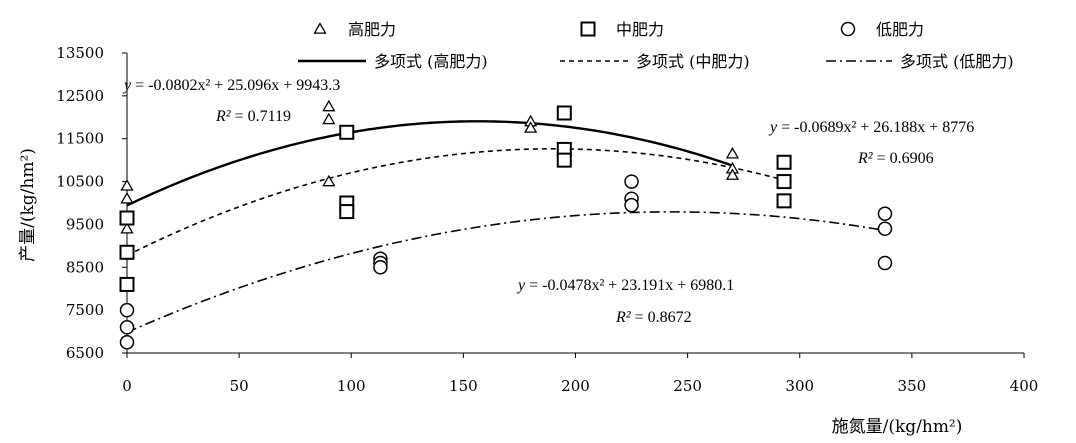  What do you see at coordinates (235, 85) in the screenshot?
I see `equation-high-rest: = -0.0802x² + 25.096x + 9943.3` at bounding box center [235, 85].